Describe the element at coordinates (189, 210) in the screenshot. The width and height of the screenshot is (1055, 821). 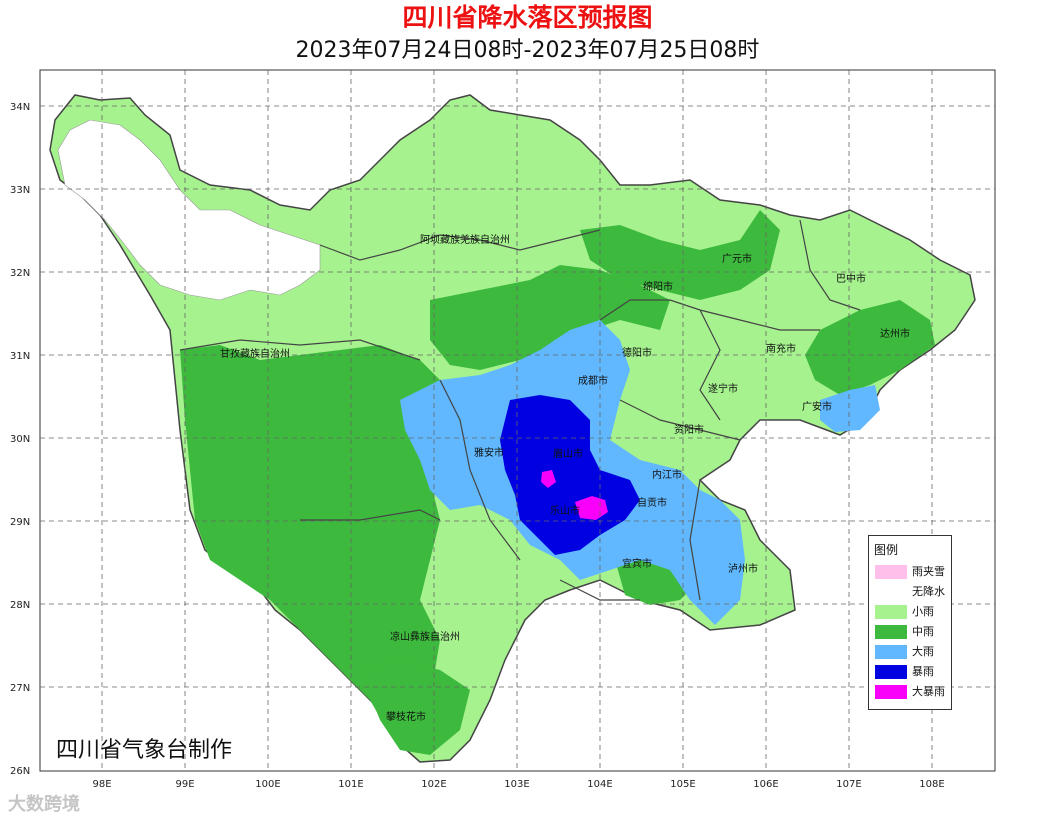
I see `region-no-precipitation` at that location.